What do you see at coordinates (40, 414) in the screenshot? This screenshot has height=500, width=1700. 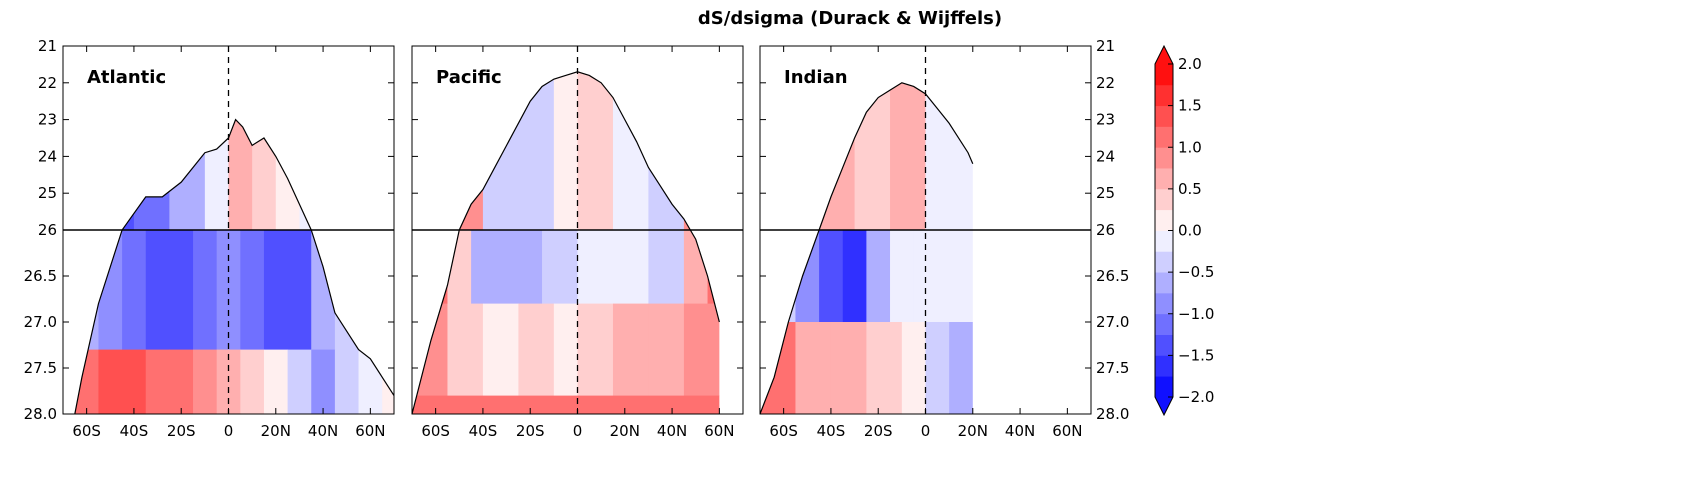 I see `y-tick-label-left: 28.0` at bounding box center [40, 414].